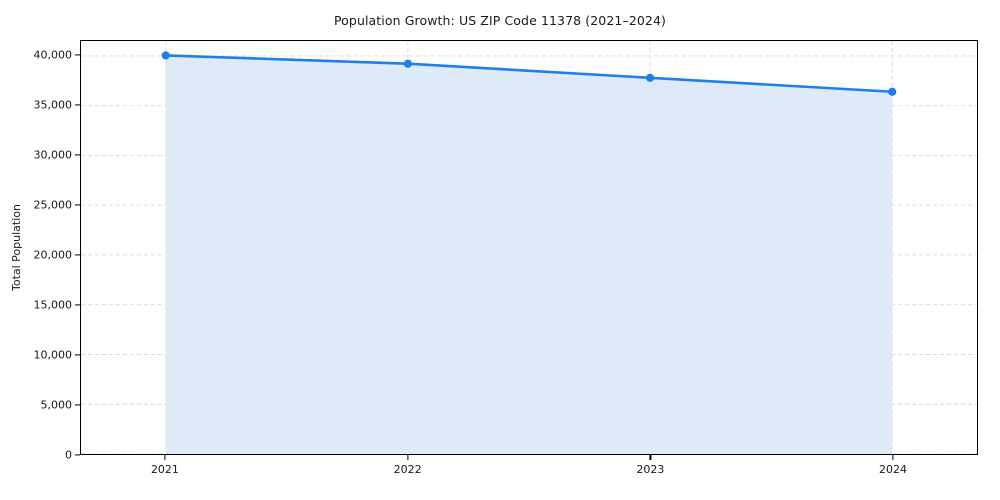 This screenshot has width=1000, height=500. Describe the element at coordinates (53, 55) in the screenshot. I see `y-axis-tick-label: 40,000` at that location.